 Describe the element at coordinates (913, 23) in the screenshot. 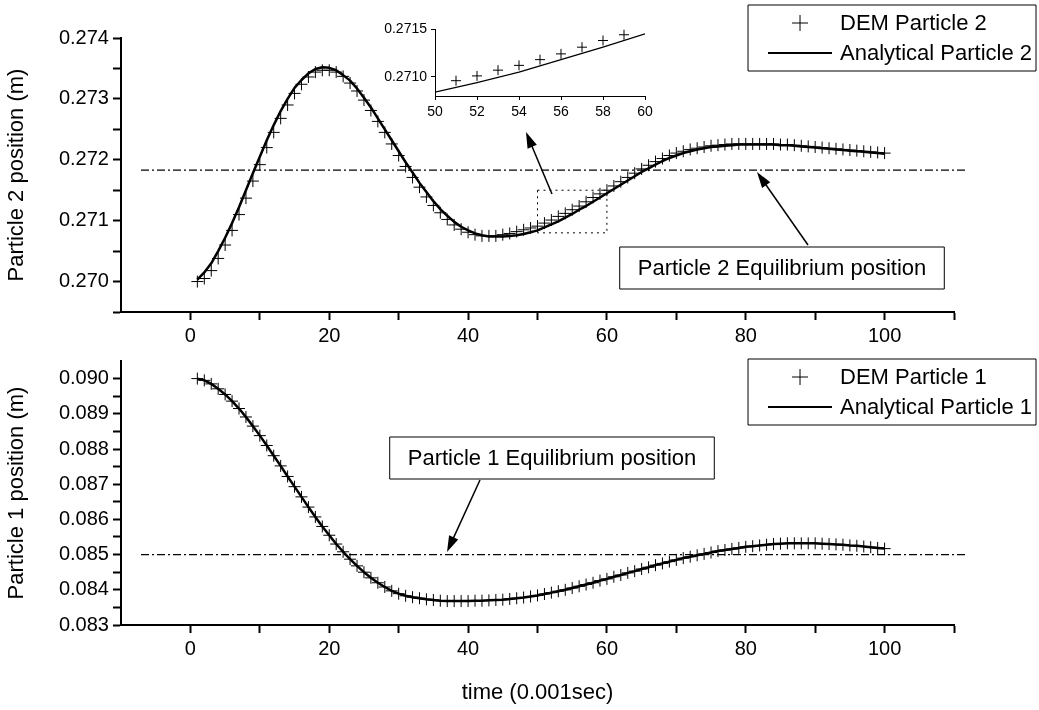

I see `legend-label: DEM Particle 2` at that location.